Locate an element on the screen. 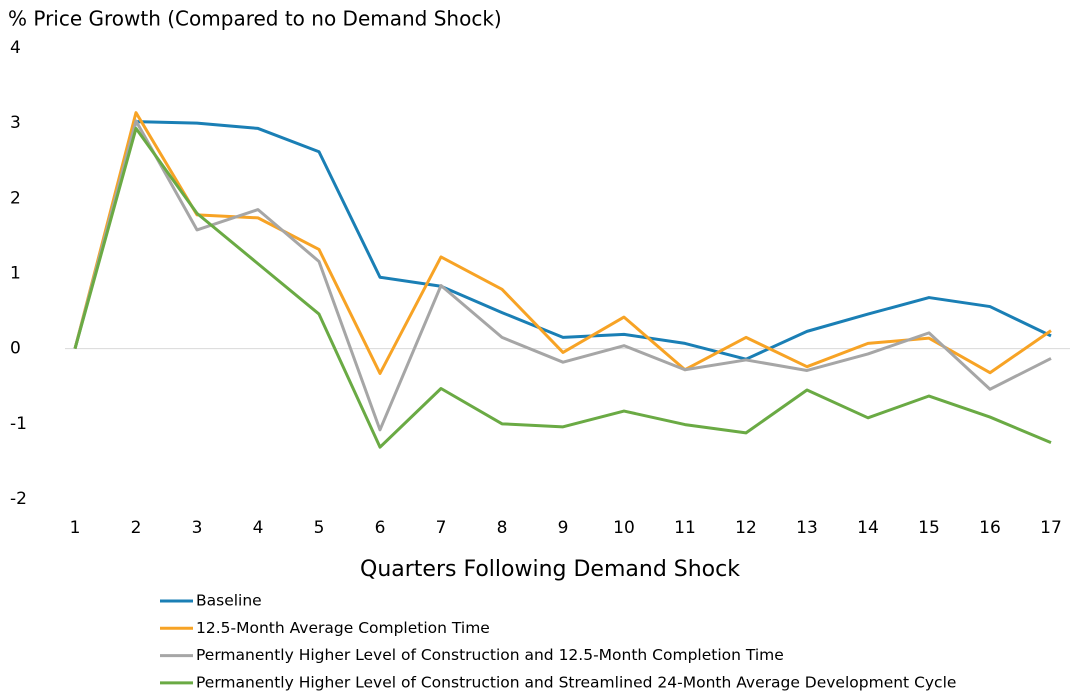 This screenshot has height=694, width=1073. y-tick-label: 1 is located at coordinates (15, 274).